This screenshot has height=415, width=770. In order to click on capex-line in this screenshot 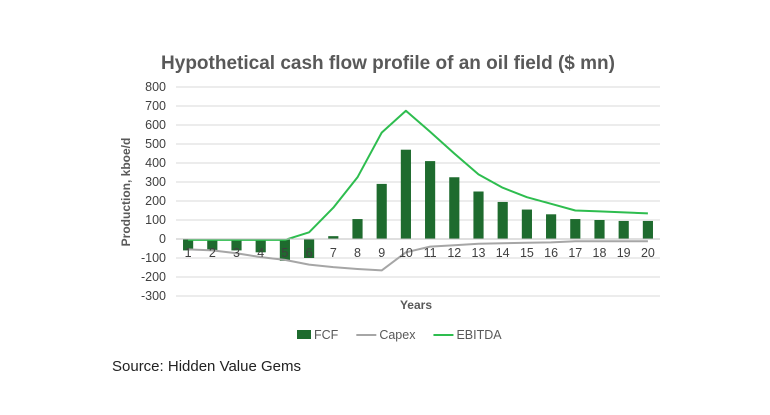, I will do `click(418, 256)`.